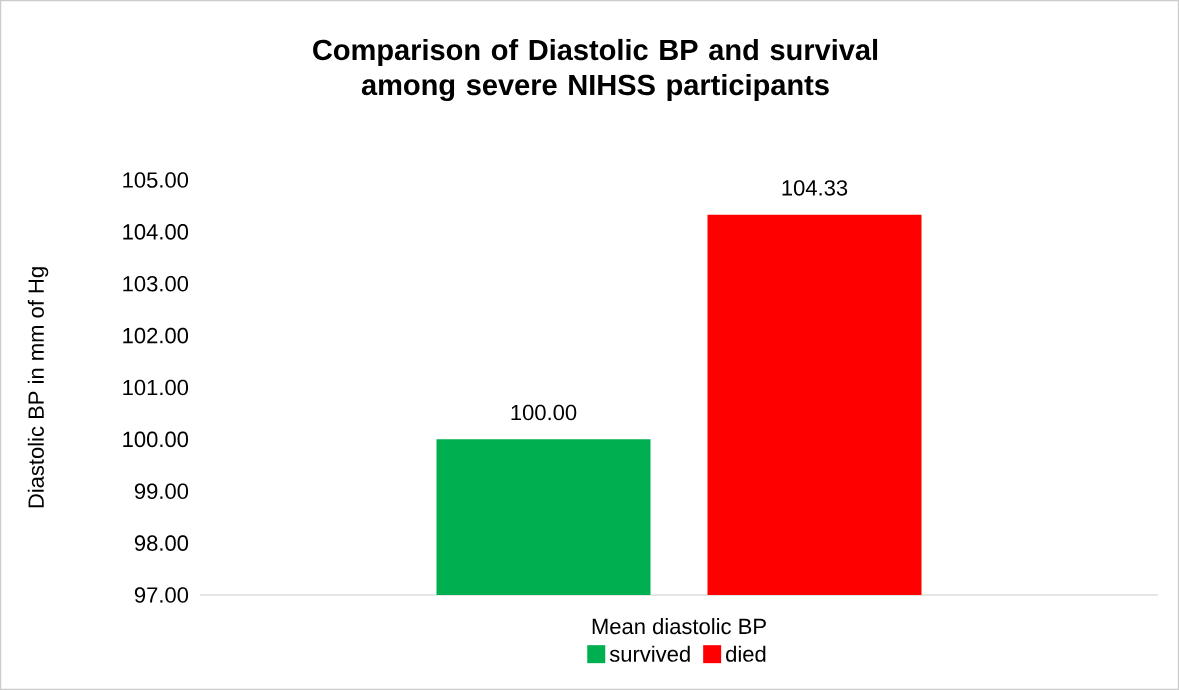  What do you see at coordinates (544, 412) in the screenshot?
I see `data-label: 100.00` at bounding box center [544, 412].